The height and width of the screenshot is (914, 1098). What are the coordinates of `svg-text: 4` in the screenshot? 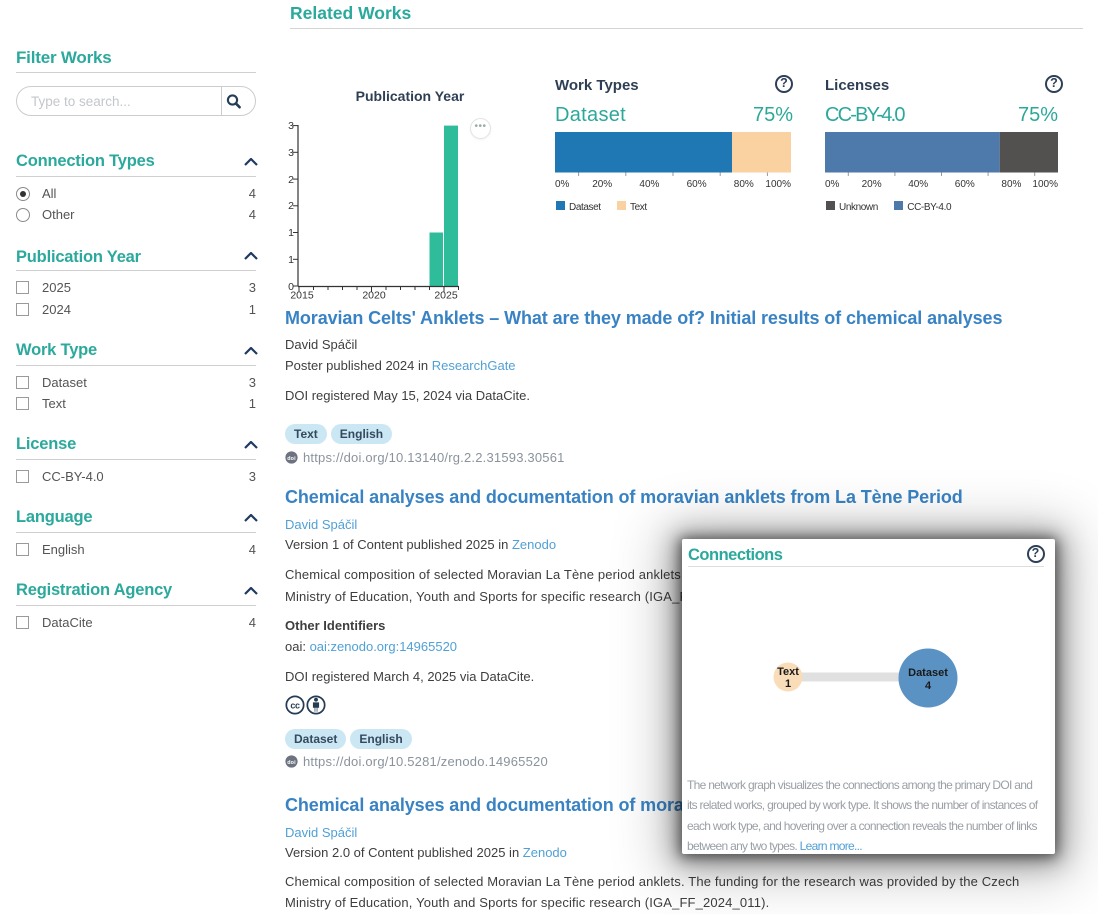 It's located at (928, 686).